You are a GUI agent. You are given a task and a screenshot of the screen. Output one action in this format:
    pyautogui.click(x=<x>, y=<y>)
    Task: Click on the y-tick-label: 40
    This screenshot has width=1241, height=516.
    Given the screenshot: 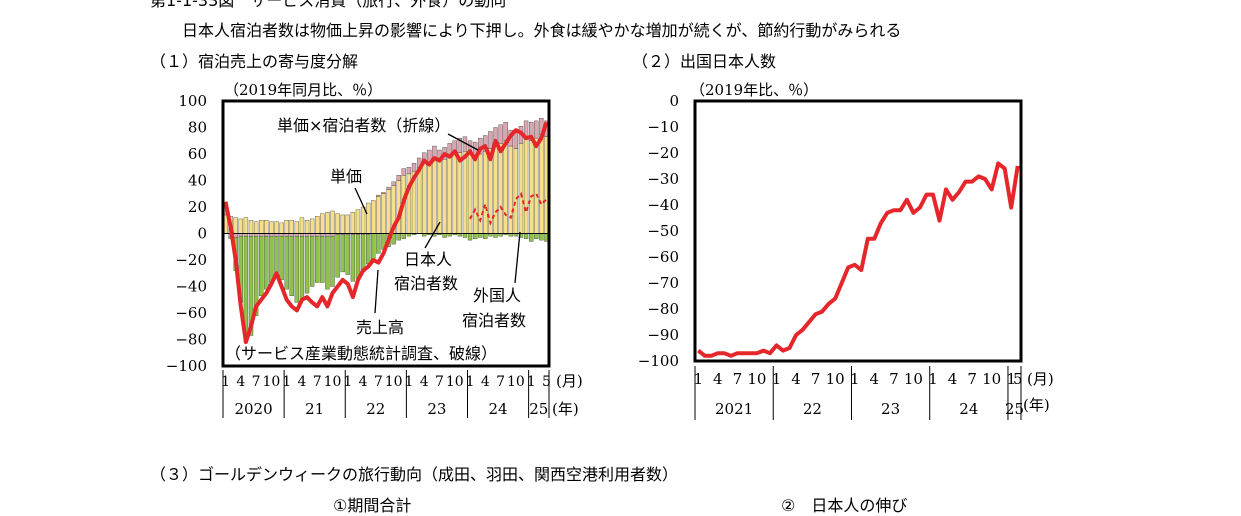 What is the action you would take?
    pyautogui.click(x=197, y=181)
    